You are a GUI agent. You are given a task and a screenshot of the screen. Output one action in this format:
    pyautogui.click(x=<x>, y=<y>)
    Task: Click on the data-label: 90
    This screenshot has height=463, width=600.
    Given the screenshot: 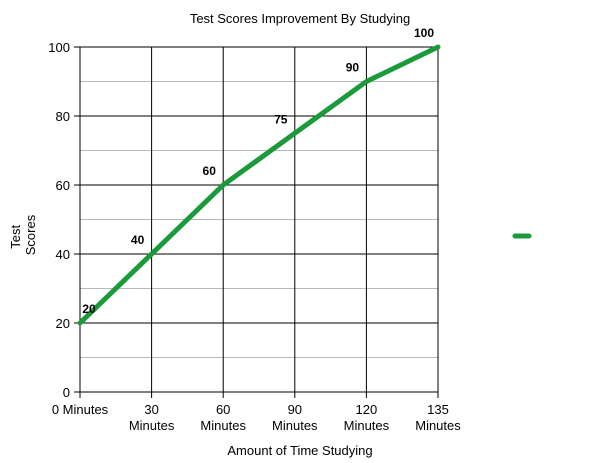 What is the action you would take?
    pyautogui.click(x=353, y=68)
    